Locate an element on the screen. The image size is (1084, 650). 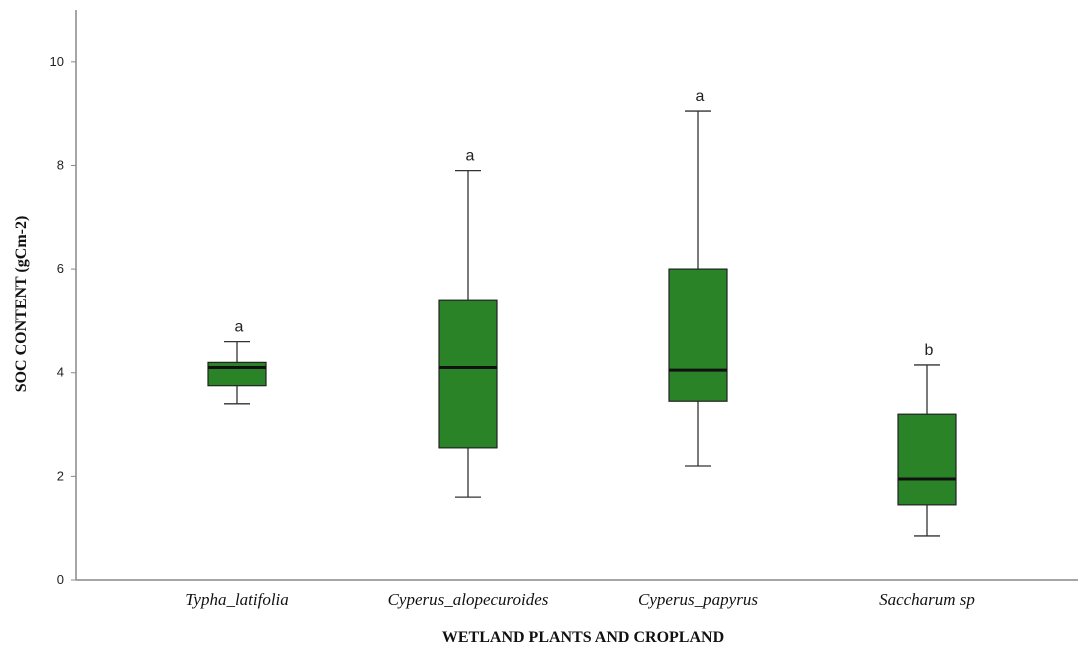
x-axis-title: WETLAND PLANTS AND CROPLAND is located at coordinates (583, 637).